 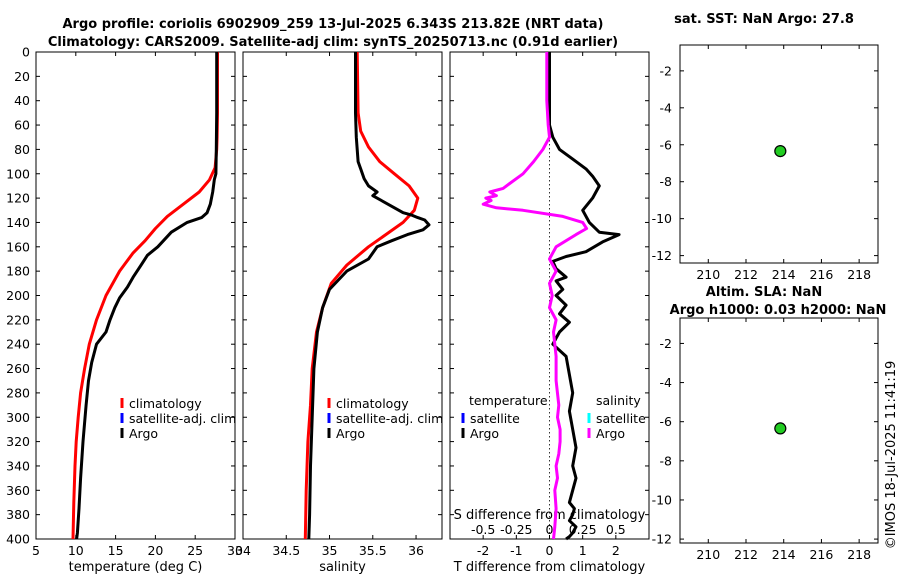 I want to click on sst-title: sat. SST: NaN Argo: 27.8, so click(x=764, y=19).